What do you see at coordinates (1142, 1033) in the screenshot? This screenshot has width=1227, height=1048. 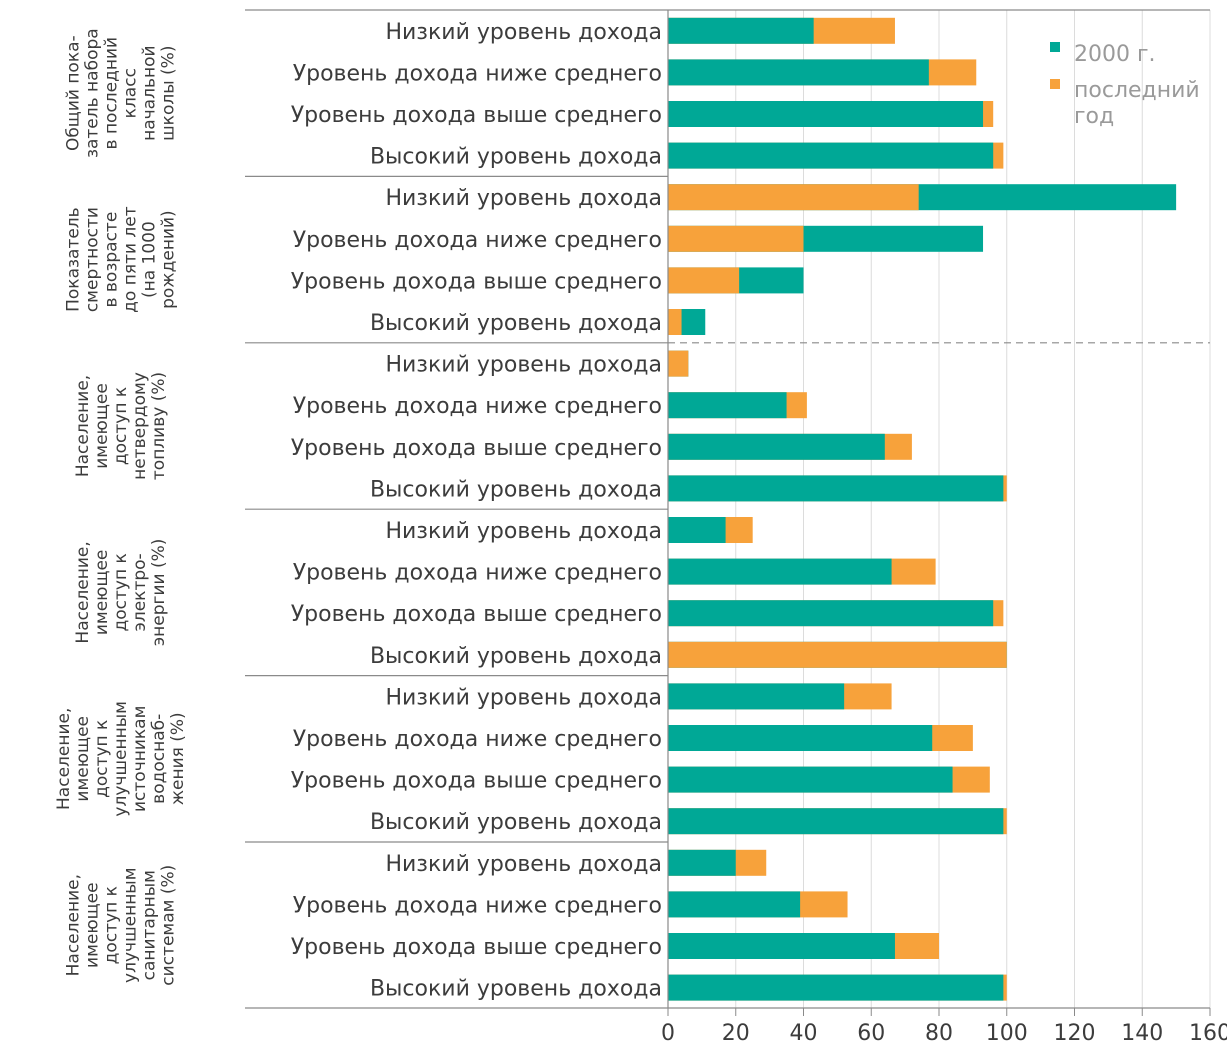 I see `x-tick-label: 140` at bounding box center [1142, 1033].